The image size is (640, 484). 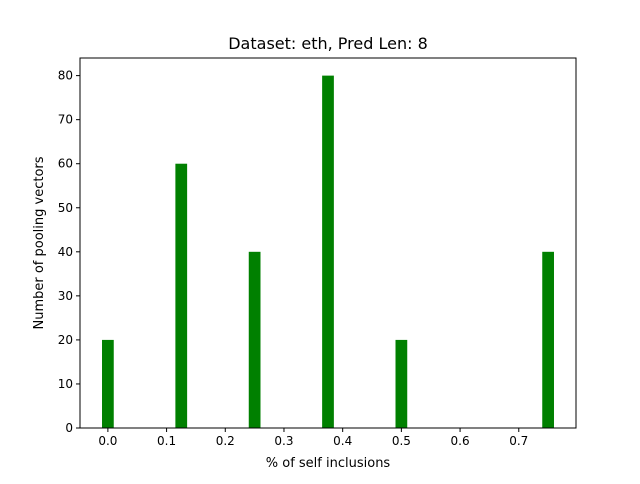 What do you see at coordinates (65, 164) in the screenshot?
I see `y-tick-label: 60` at bounding box center [65, 164].